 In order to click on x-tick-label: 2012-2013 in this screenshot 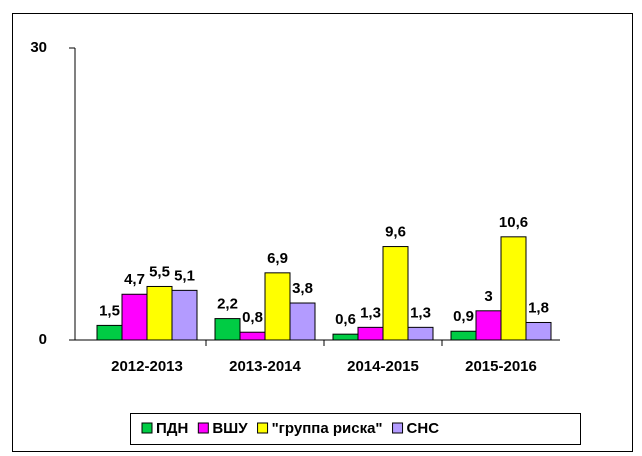, I will do `click(147, 366)`.